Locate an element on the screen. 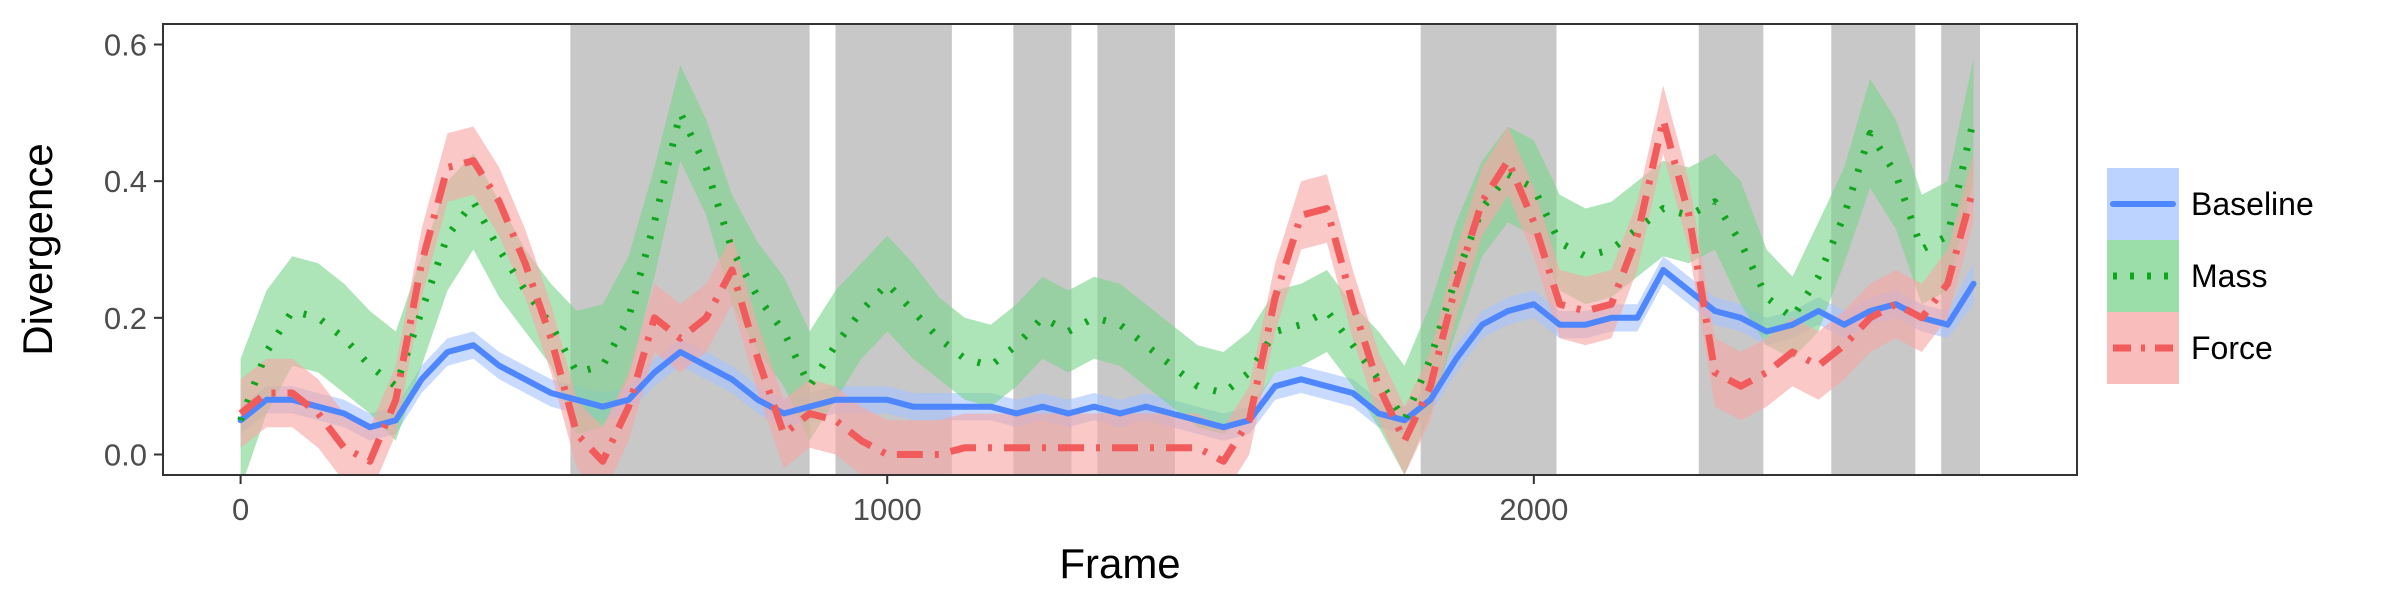 This screenshot has height=600, width=2400. y-tick-label: 0.4 is located at coordinates (125, 181).